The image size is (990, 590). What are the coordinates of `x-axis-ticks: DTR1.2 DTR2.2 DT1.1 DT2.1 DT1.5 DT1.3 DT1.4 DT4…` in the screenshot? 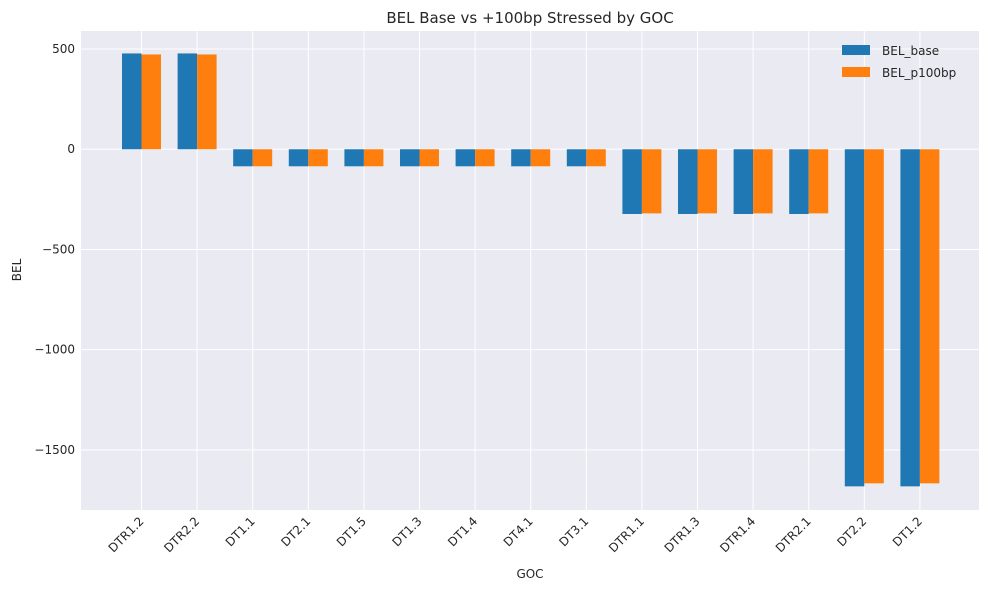 It's located at (515, 534).